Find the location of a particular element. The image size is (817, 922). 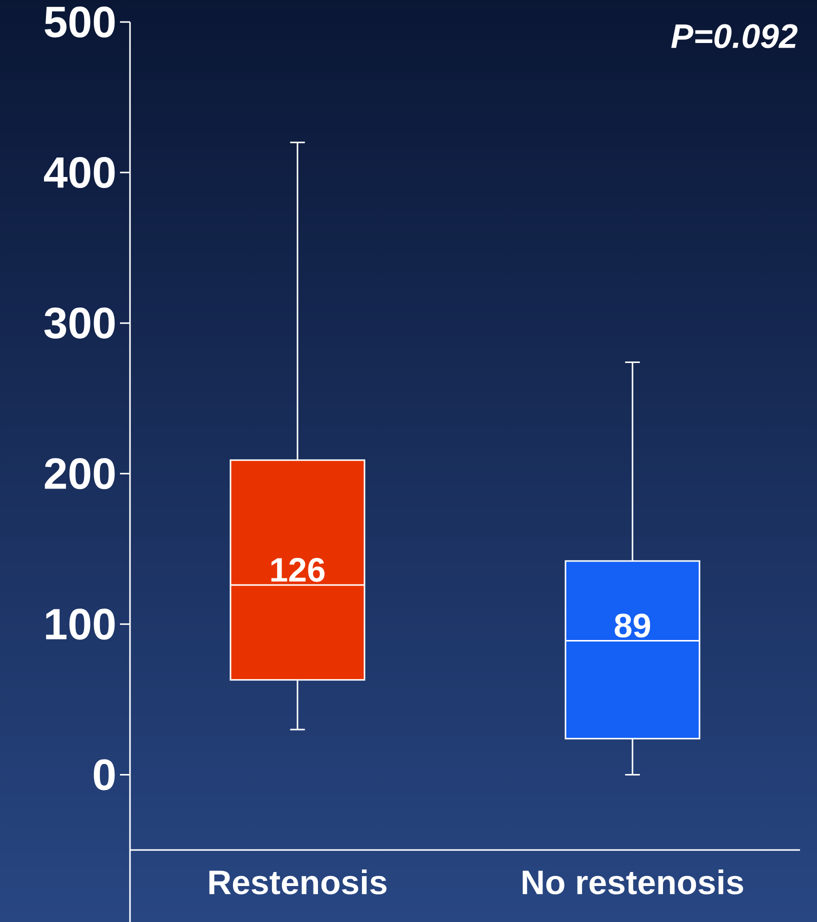

x-tick-label: Restenosis is located at coordinates (297, 882).